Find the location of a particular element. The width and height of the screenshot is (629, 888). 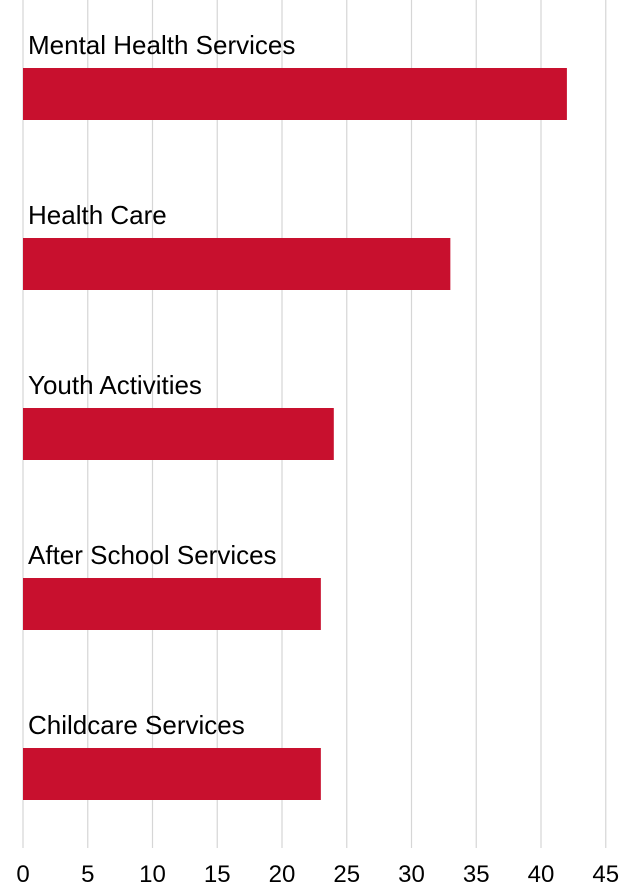

x-tick-label: 40 is located at coordinates (541, 874).